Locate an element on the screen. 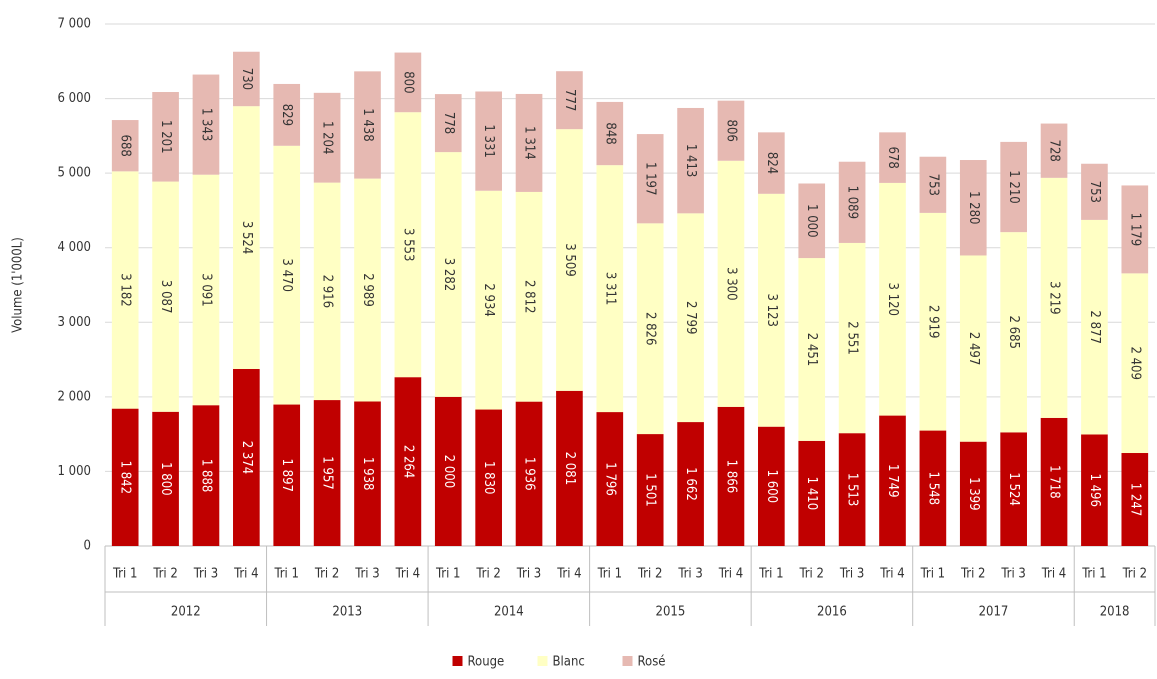 Image resolution: width=1157 pixels, height=679 pixels. value-label: 2 989 is located at coordinates (367, 289).